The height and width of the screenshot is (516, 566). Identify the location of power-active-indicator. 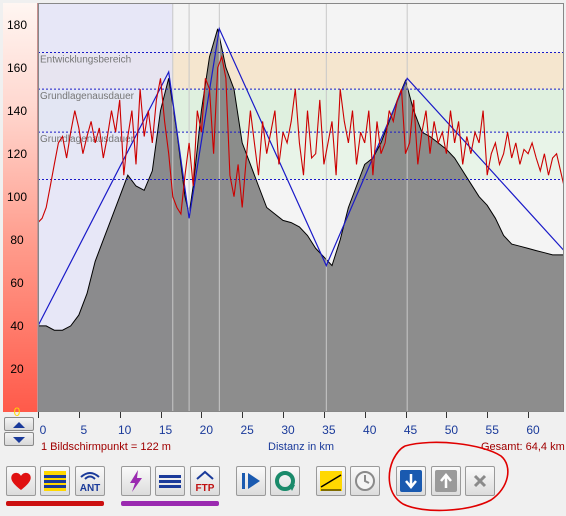
(170, 503).